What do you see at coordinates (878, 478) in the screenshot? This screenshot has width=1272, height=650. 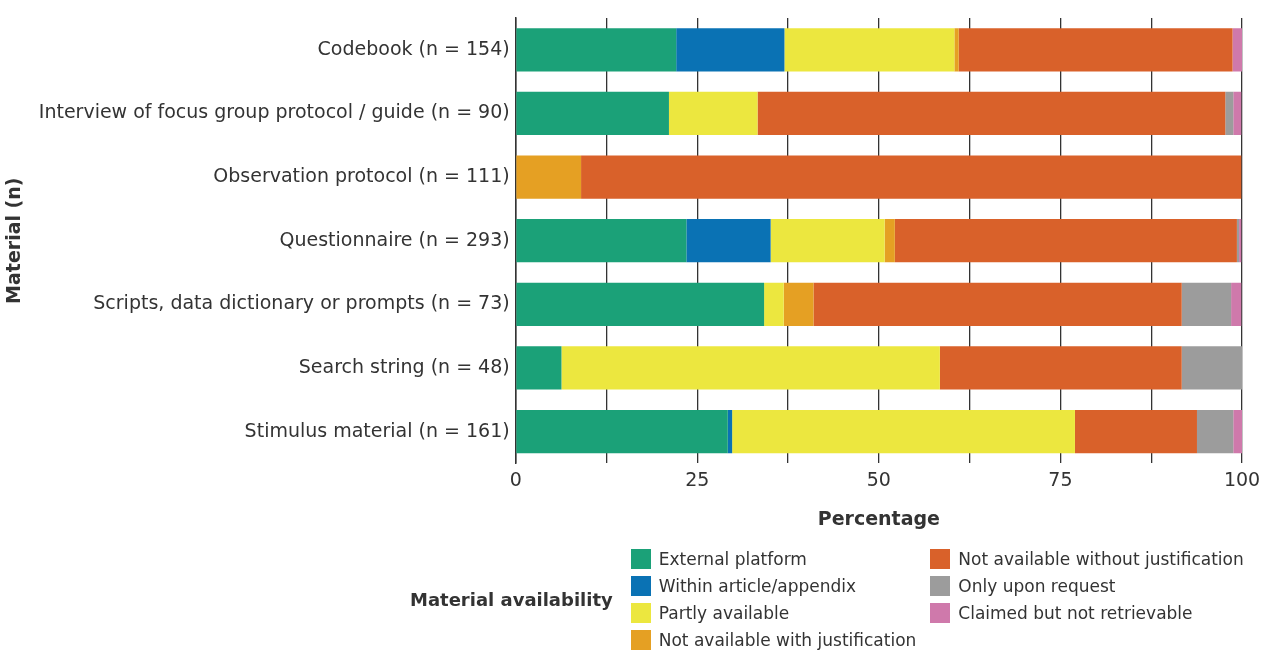 I see `x-tick-label: 50` at bounding box center [878, 478].